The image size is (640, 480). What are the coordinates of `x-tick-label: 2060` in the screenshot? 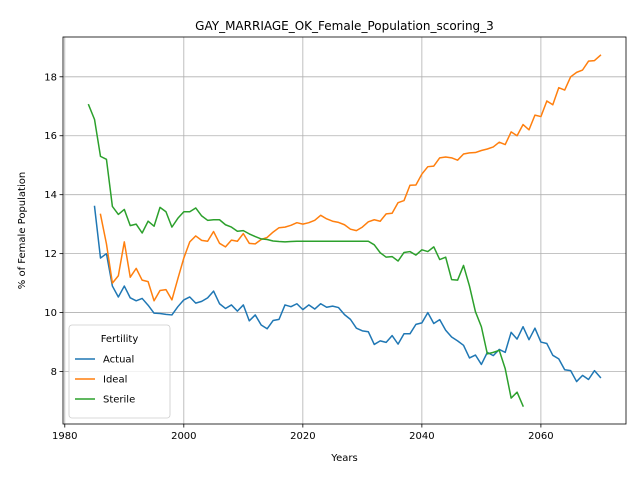 It's located at (540, 436).